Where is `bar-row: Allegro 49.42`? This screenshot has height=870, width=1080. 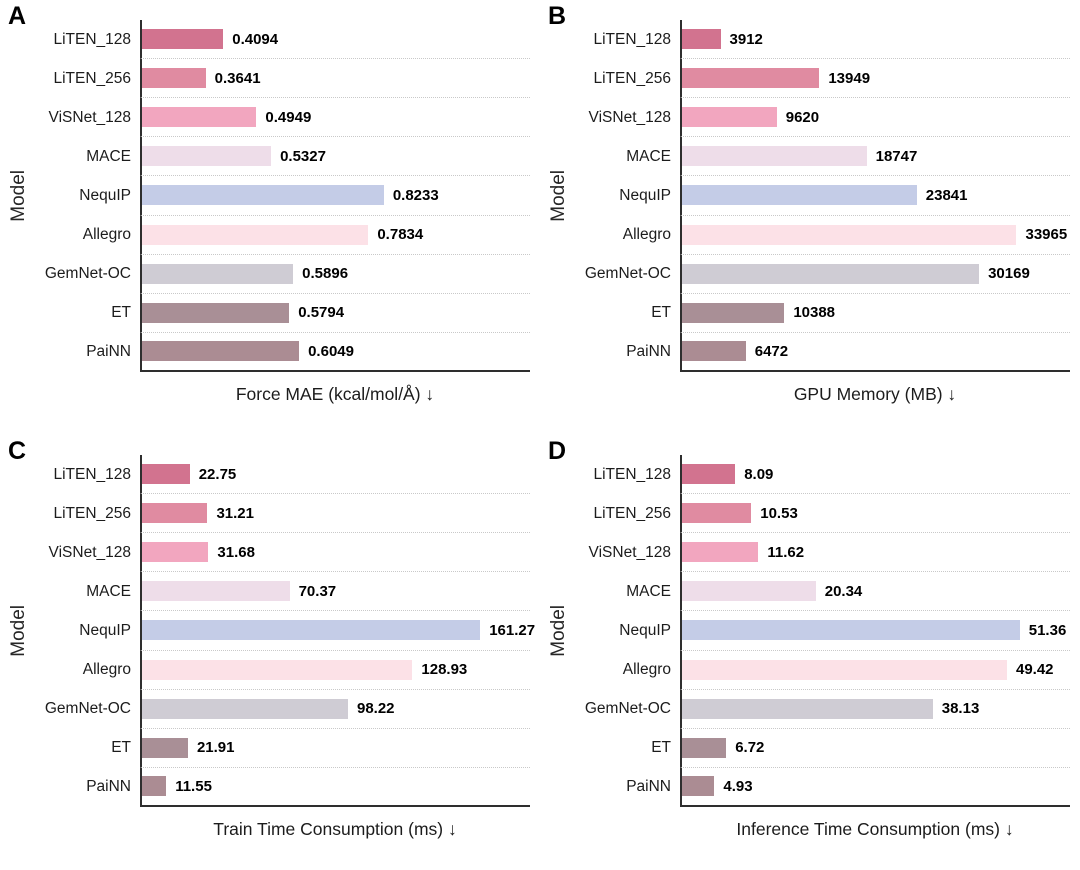
bar-row: Allegro 49.42 is located at coordinates (805, 670).